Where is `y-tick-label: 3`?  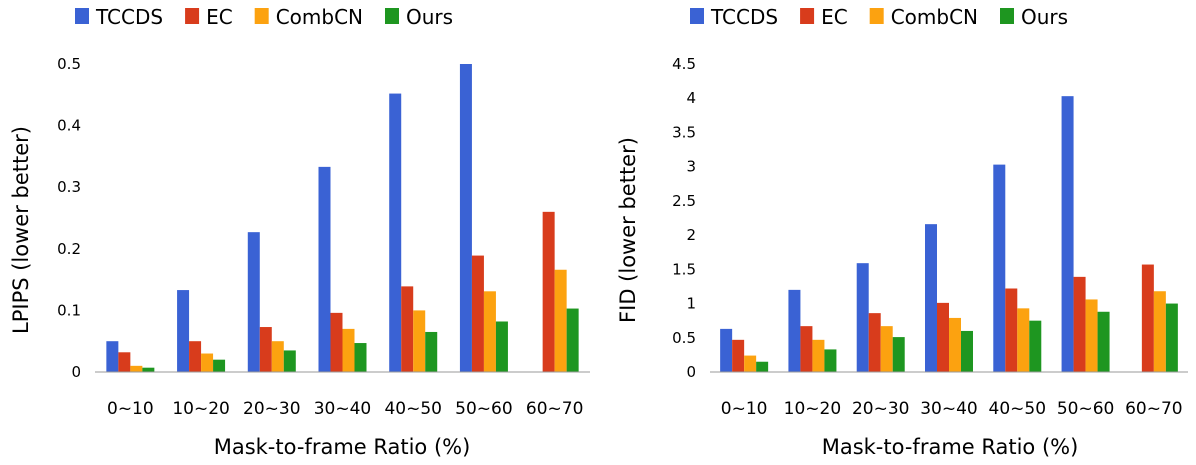
y-tick-label: 3 is located at coordinates (691, 167).